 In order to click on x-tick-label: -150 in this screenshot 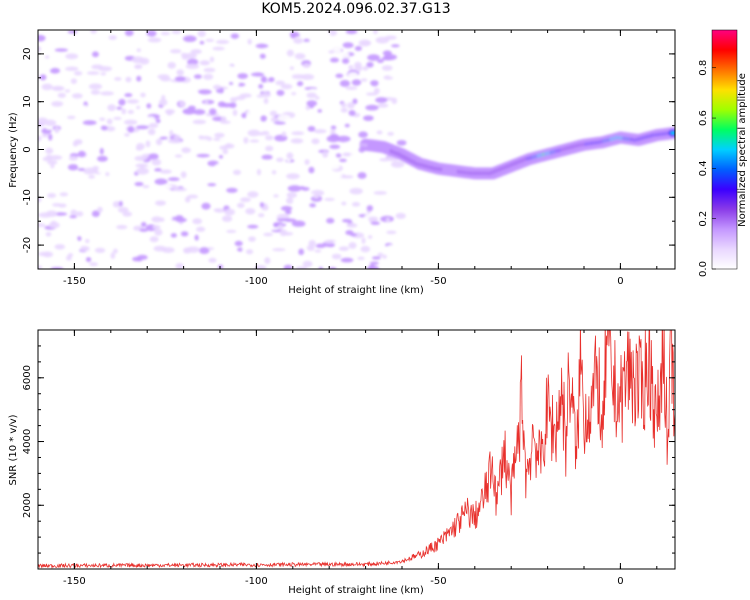, I will do `click(74, 281)`.